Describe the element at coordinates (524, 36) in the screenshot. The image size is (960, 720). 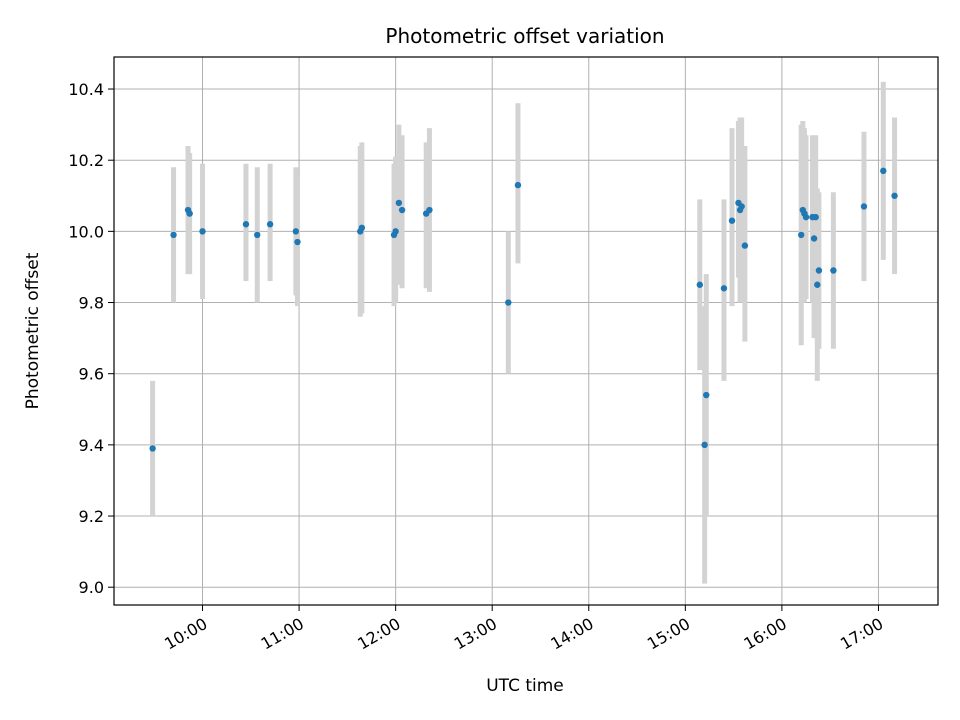
I see `chart-title: Photometric offset variation` at that location.